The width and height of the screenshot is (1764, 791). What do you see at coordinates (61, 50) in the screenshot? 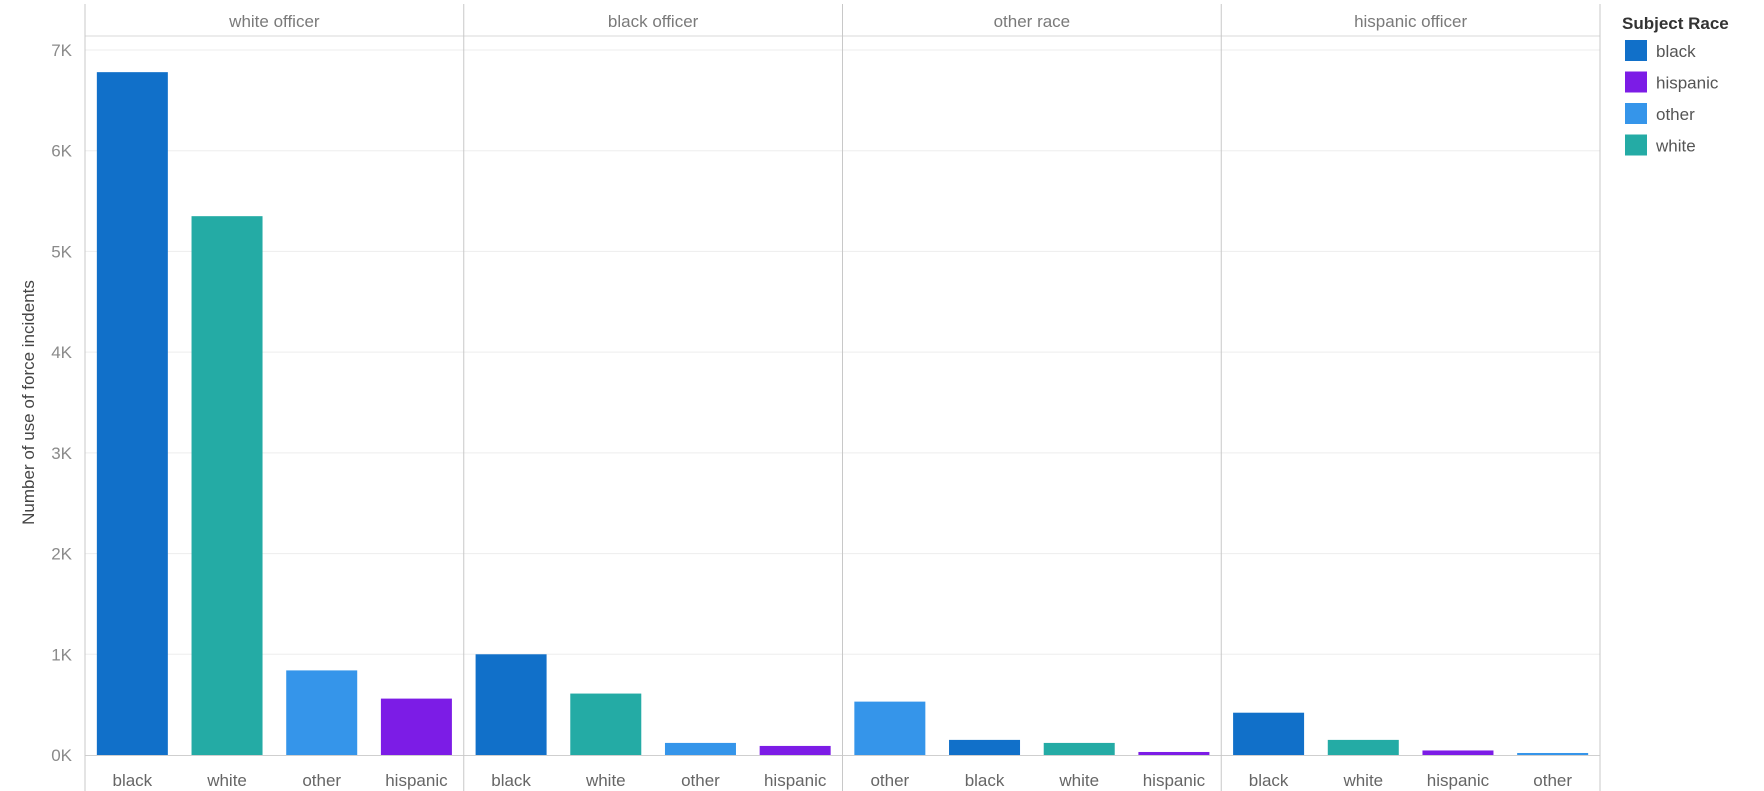
I see `y-tick-label: 7K` at bounding box center [61, 50].